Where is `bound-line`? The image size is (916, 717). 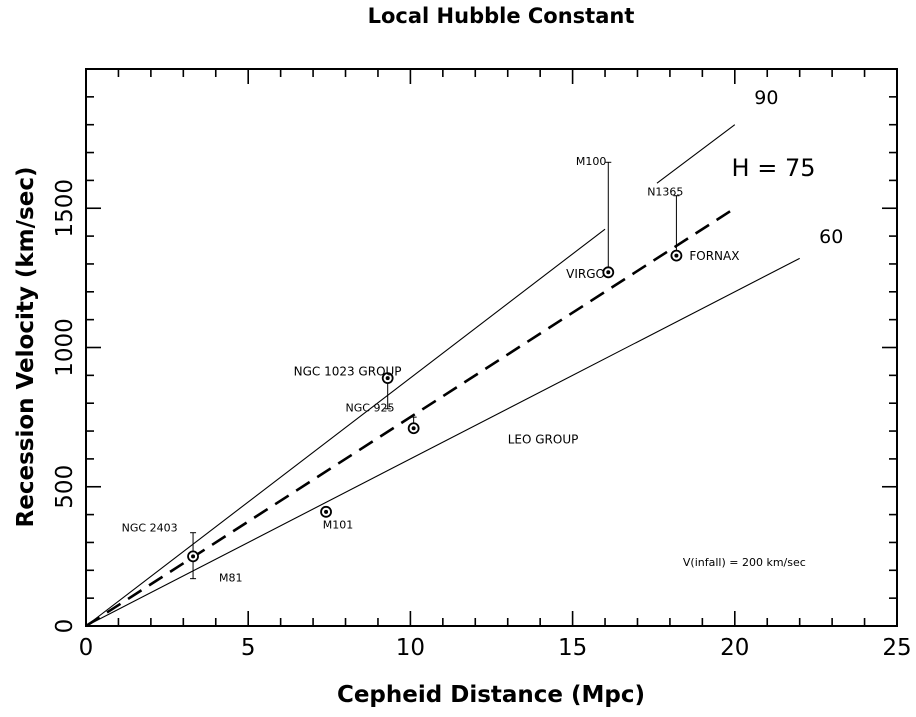
bound-line is located at coordinates (696, 154).